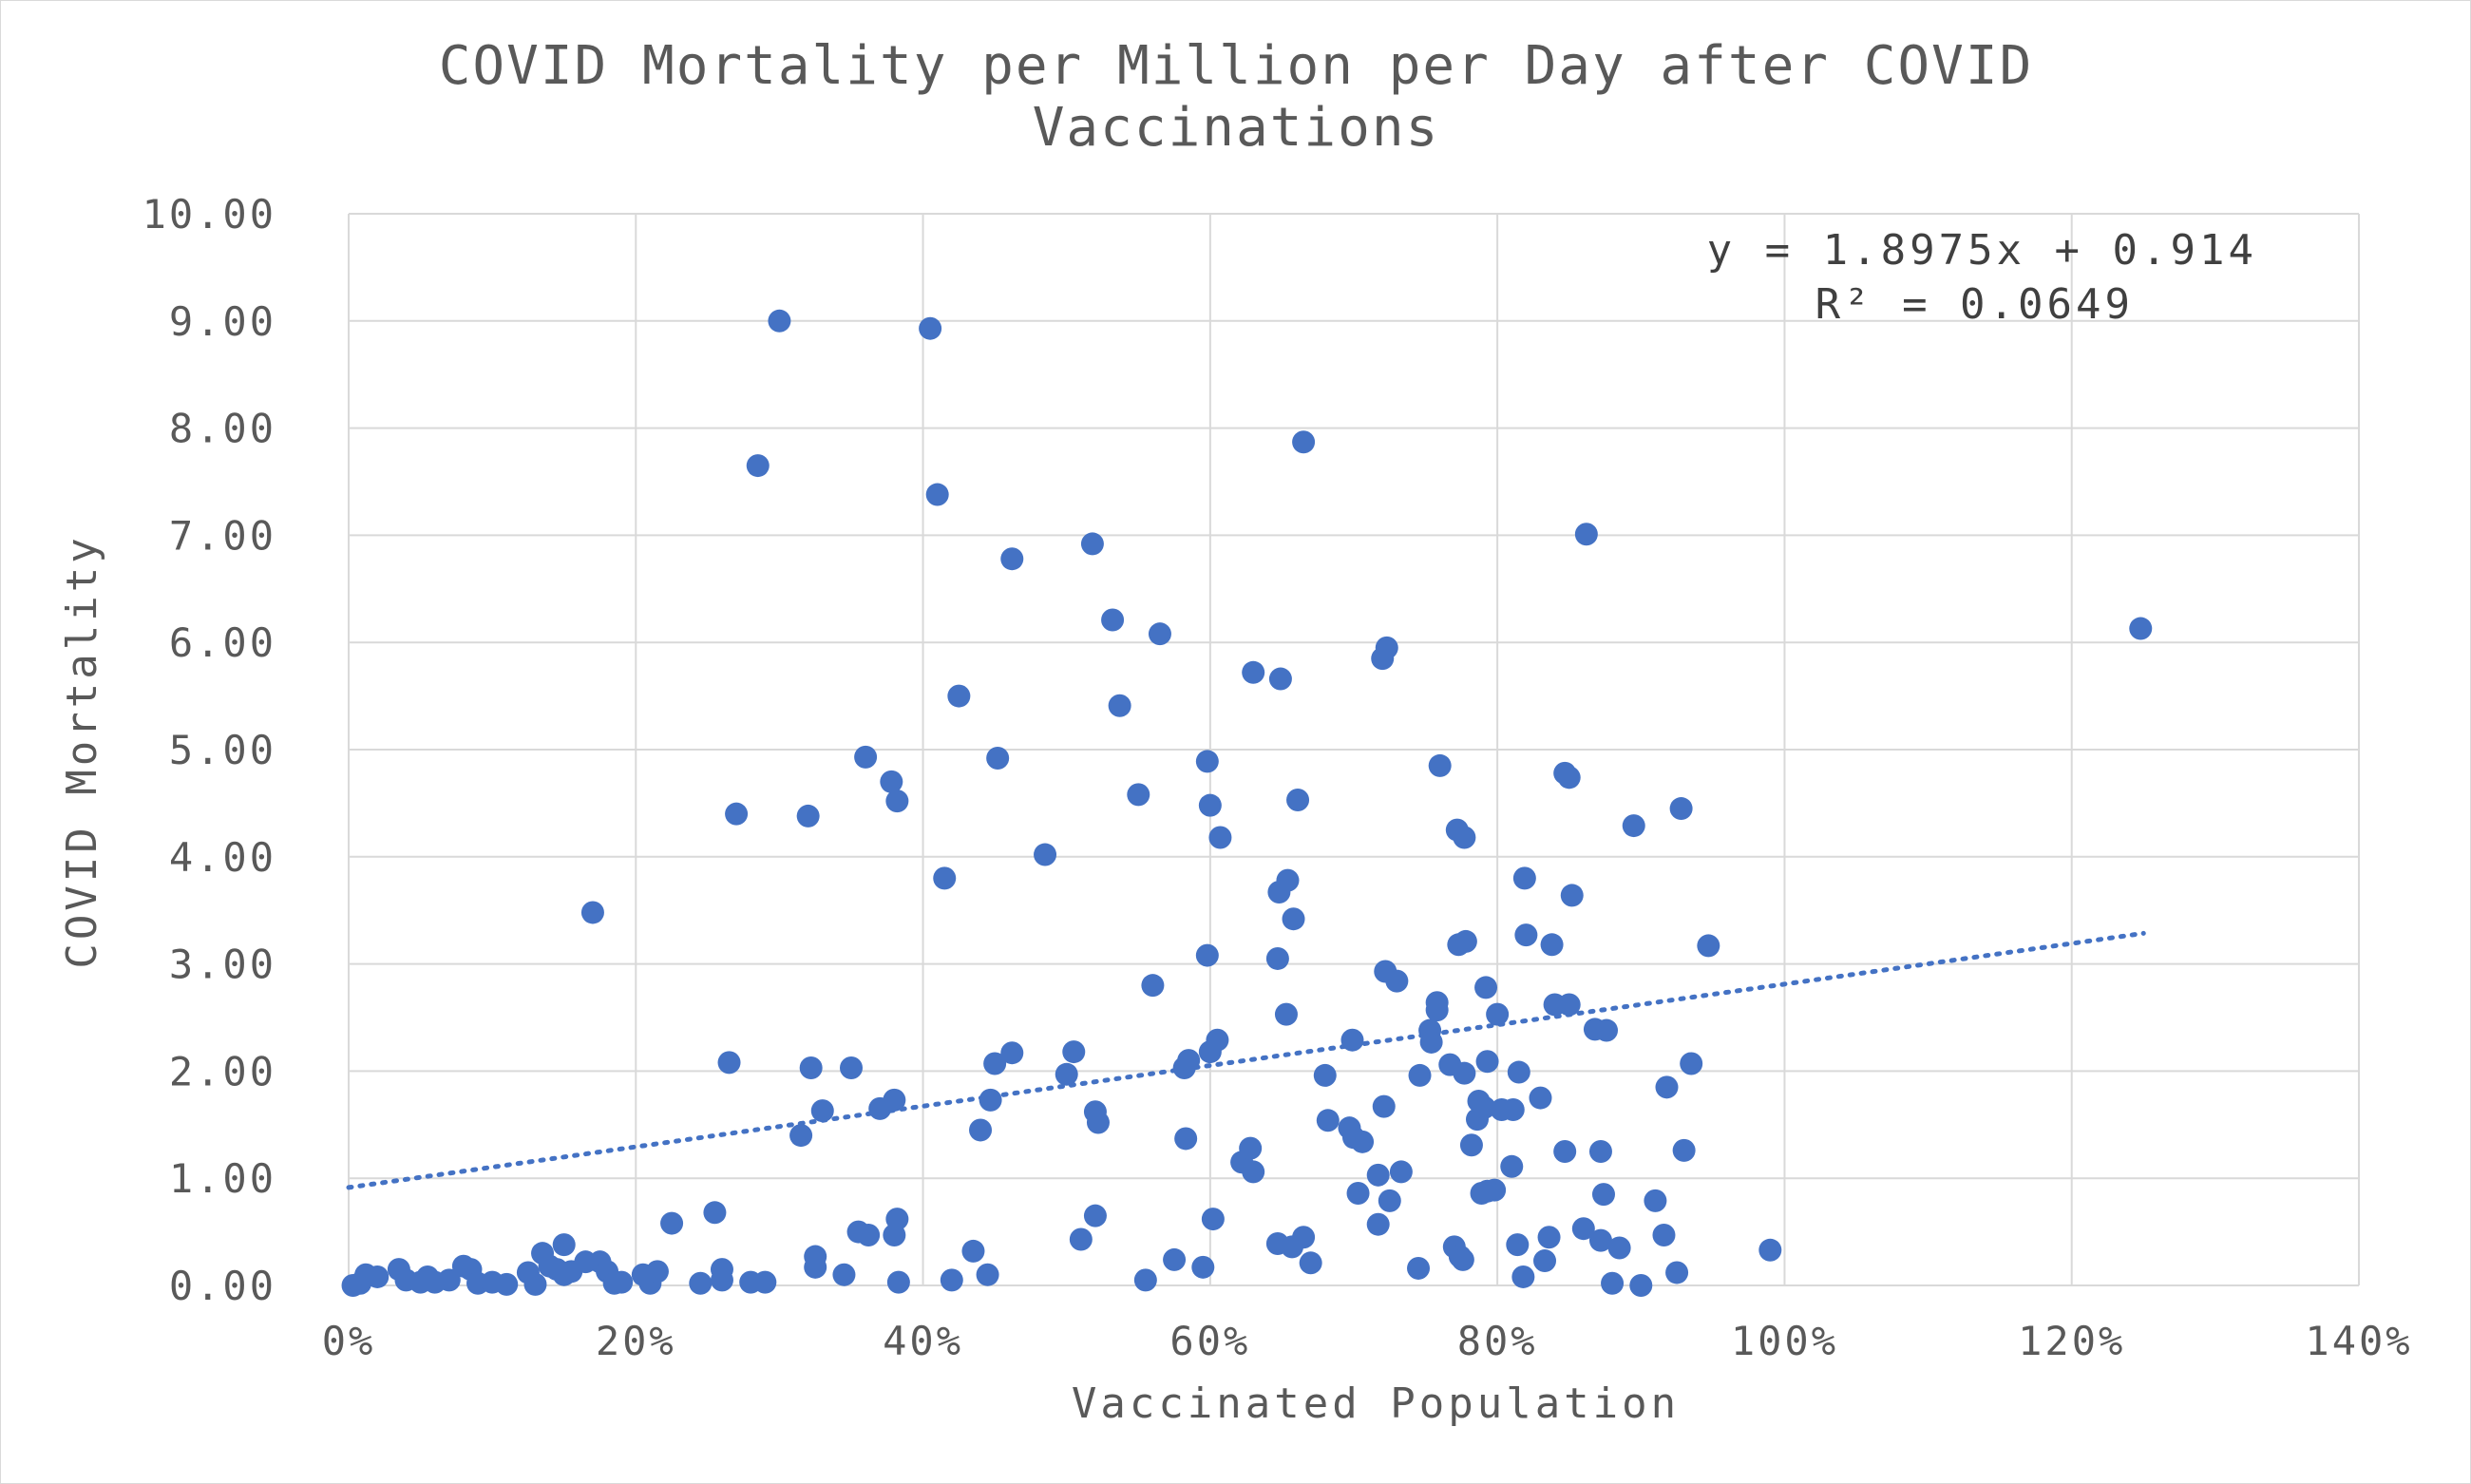  Describe the element at coordinates (2358, 1341) in the screenshot. I see `x-tick-label: 140%` at that location.